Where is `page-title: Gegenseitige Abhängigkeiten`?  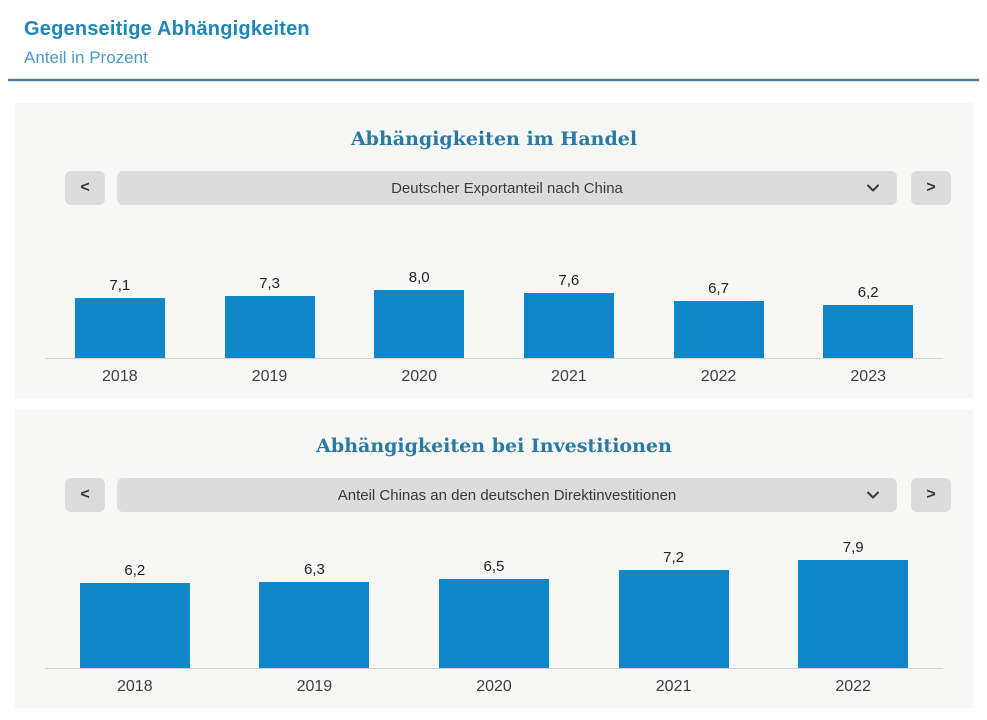
page-title: Gegenseitige Abhängigkeiten is located at coordinates (167, 29).